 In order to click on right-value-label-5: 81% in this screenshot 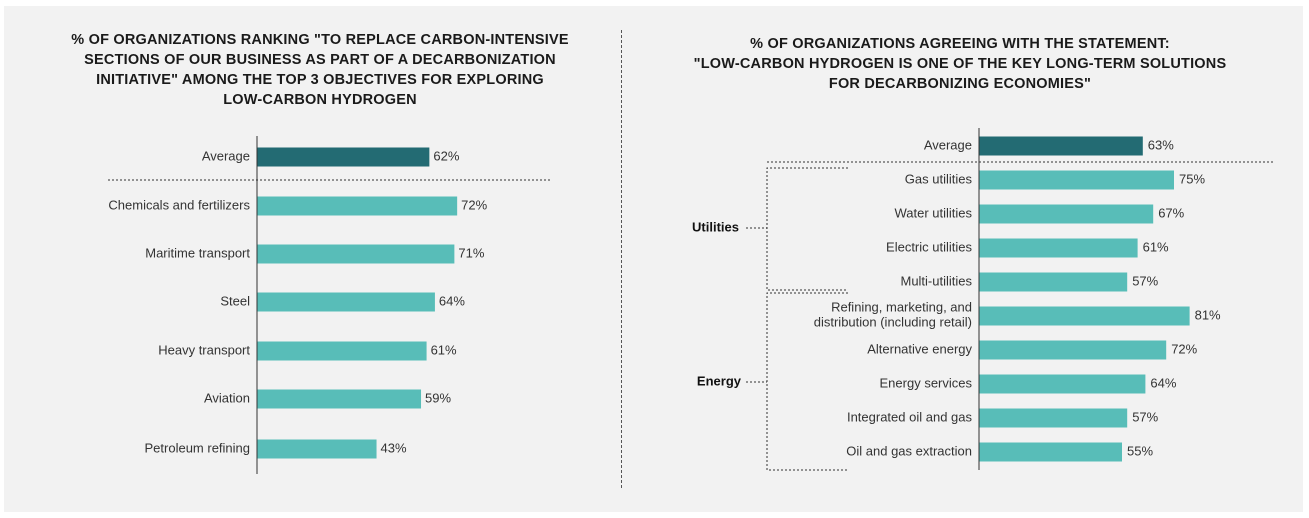, I will do `click(1208, 314)`.